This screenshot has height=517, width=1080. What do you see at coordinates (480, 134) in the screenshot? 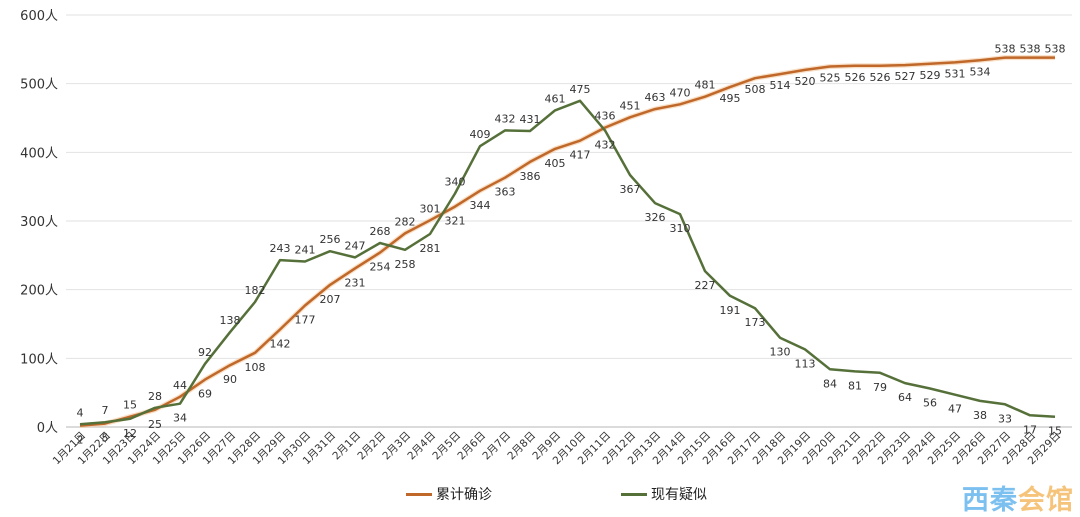
I see `data-label-suspected: 409` at bounding box center [480, 134].